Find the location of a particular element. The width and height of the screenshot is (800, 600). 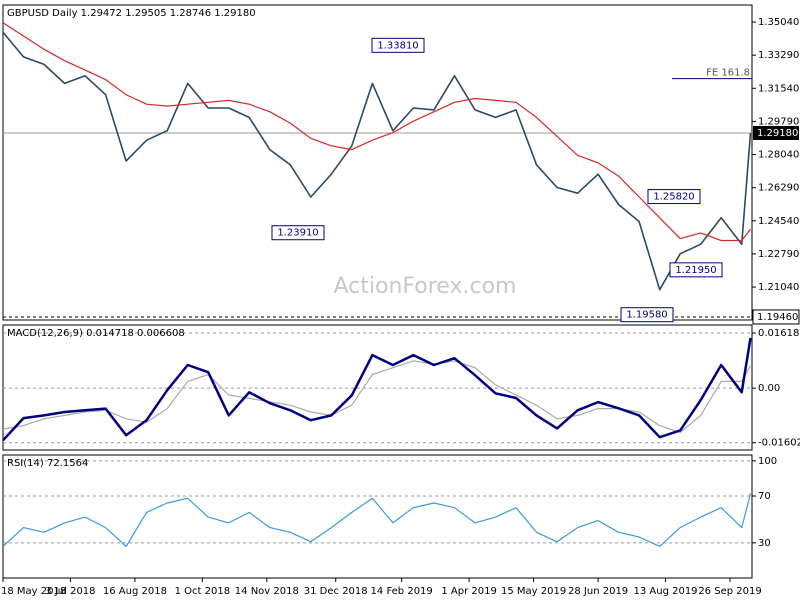

annotation-label: 1.33810 is located at coordinates (397, 45).